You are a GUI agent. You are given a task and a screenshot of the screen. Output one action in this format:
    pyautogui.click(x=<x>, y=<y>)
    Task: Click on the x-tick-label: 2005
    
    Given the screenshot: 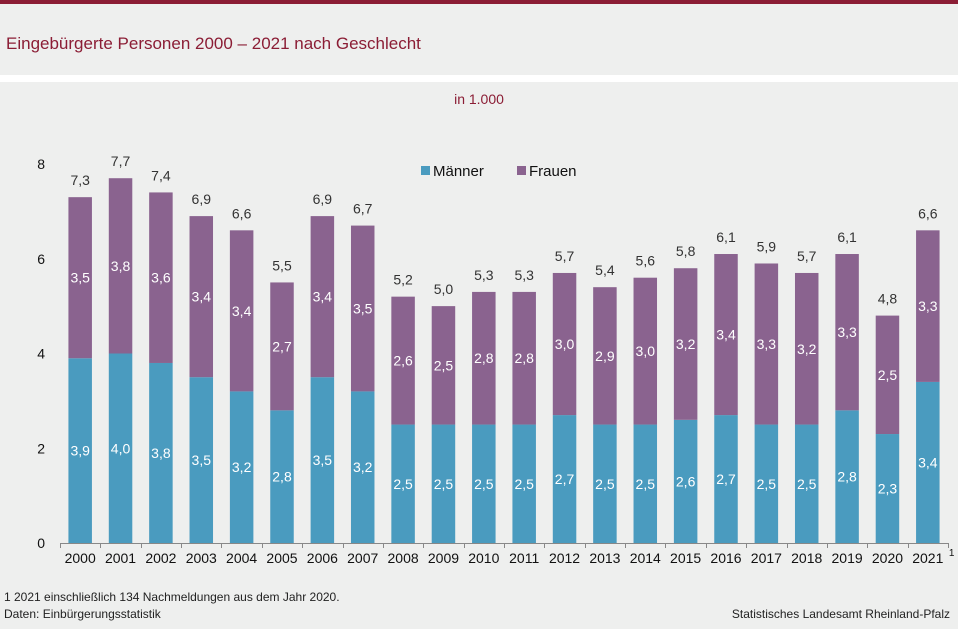 What is the action you would take?
    pyautogui.click(x=281, y=558)
    